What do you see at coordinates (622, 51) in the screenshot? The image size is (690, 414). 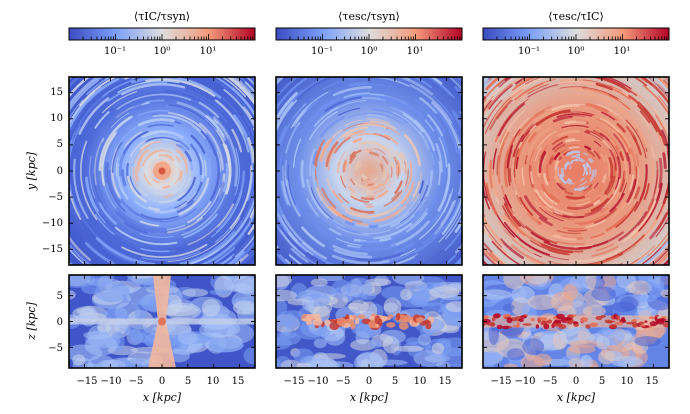 I see `colorbar-tick-label-2-2: 10¹` at bounding box center [622, 51].